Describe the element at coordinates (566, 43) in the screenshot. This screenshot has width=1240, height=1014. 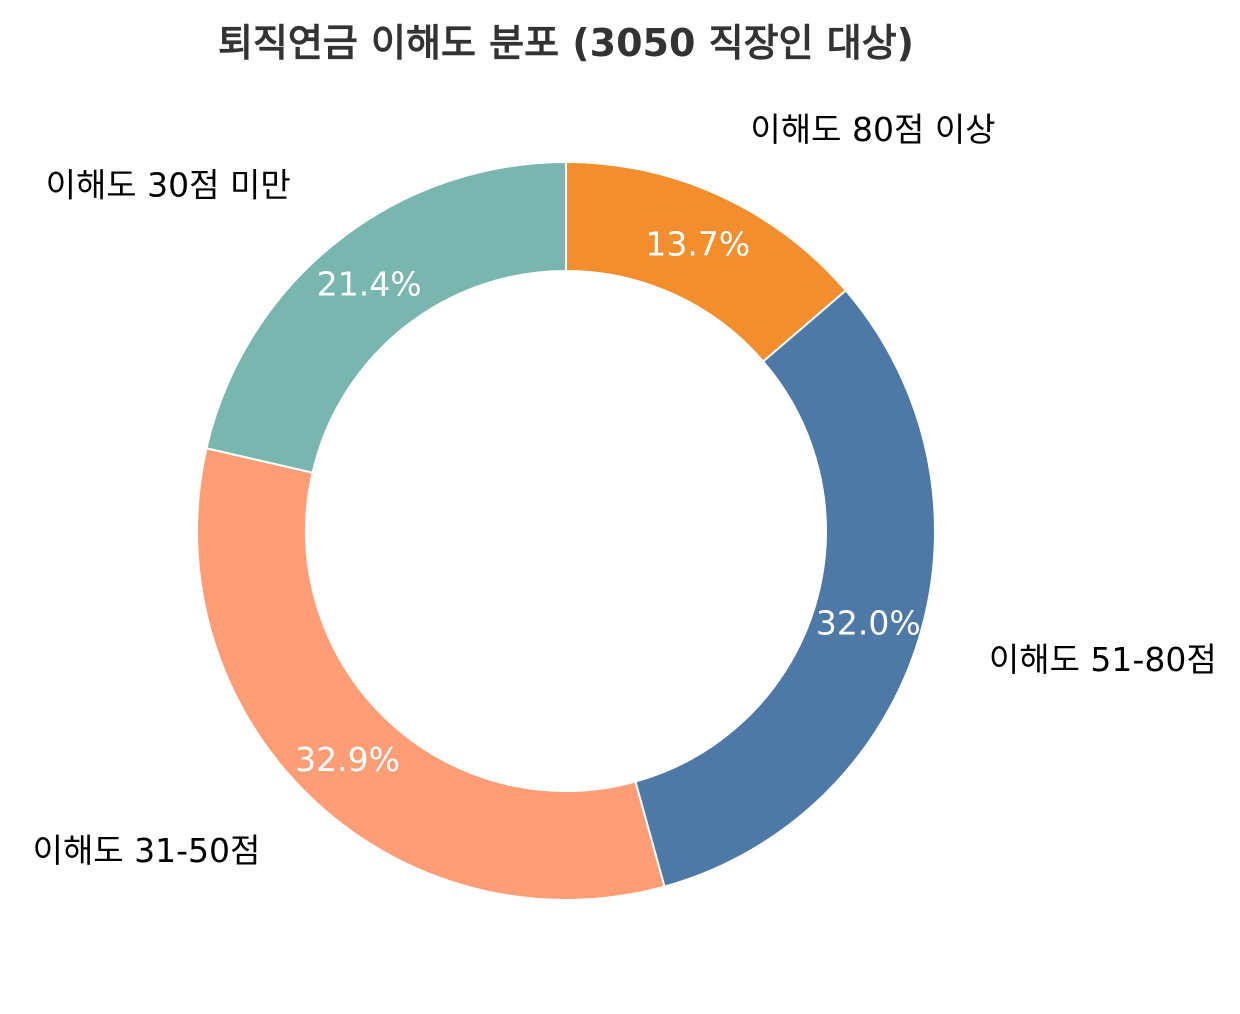
I see `chart-title: 퇴직연금 이해도 분포 (3050 직장인 대상)` at that location.